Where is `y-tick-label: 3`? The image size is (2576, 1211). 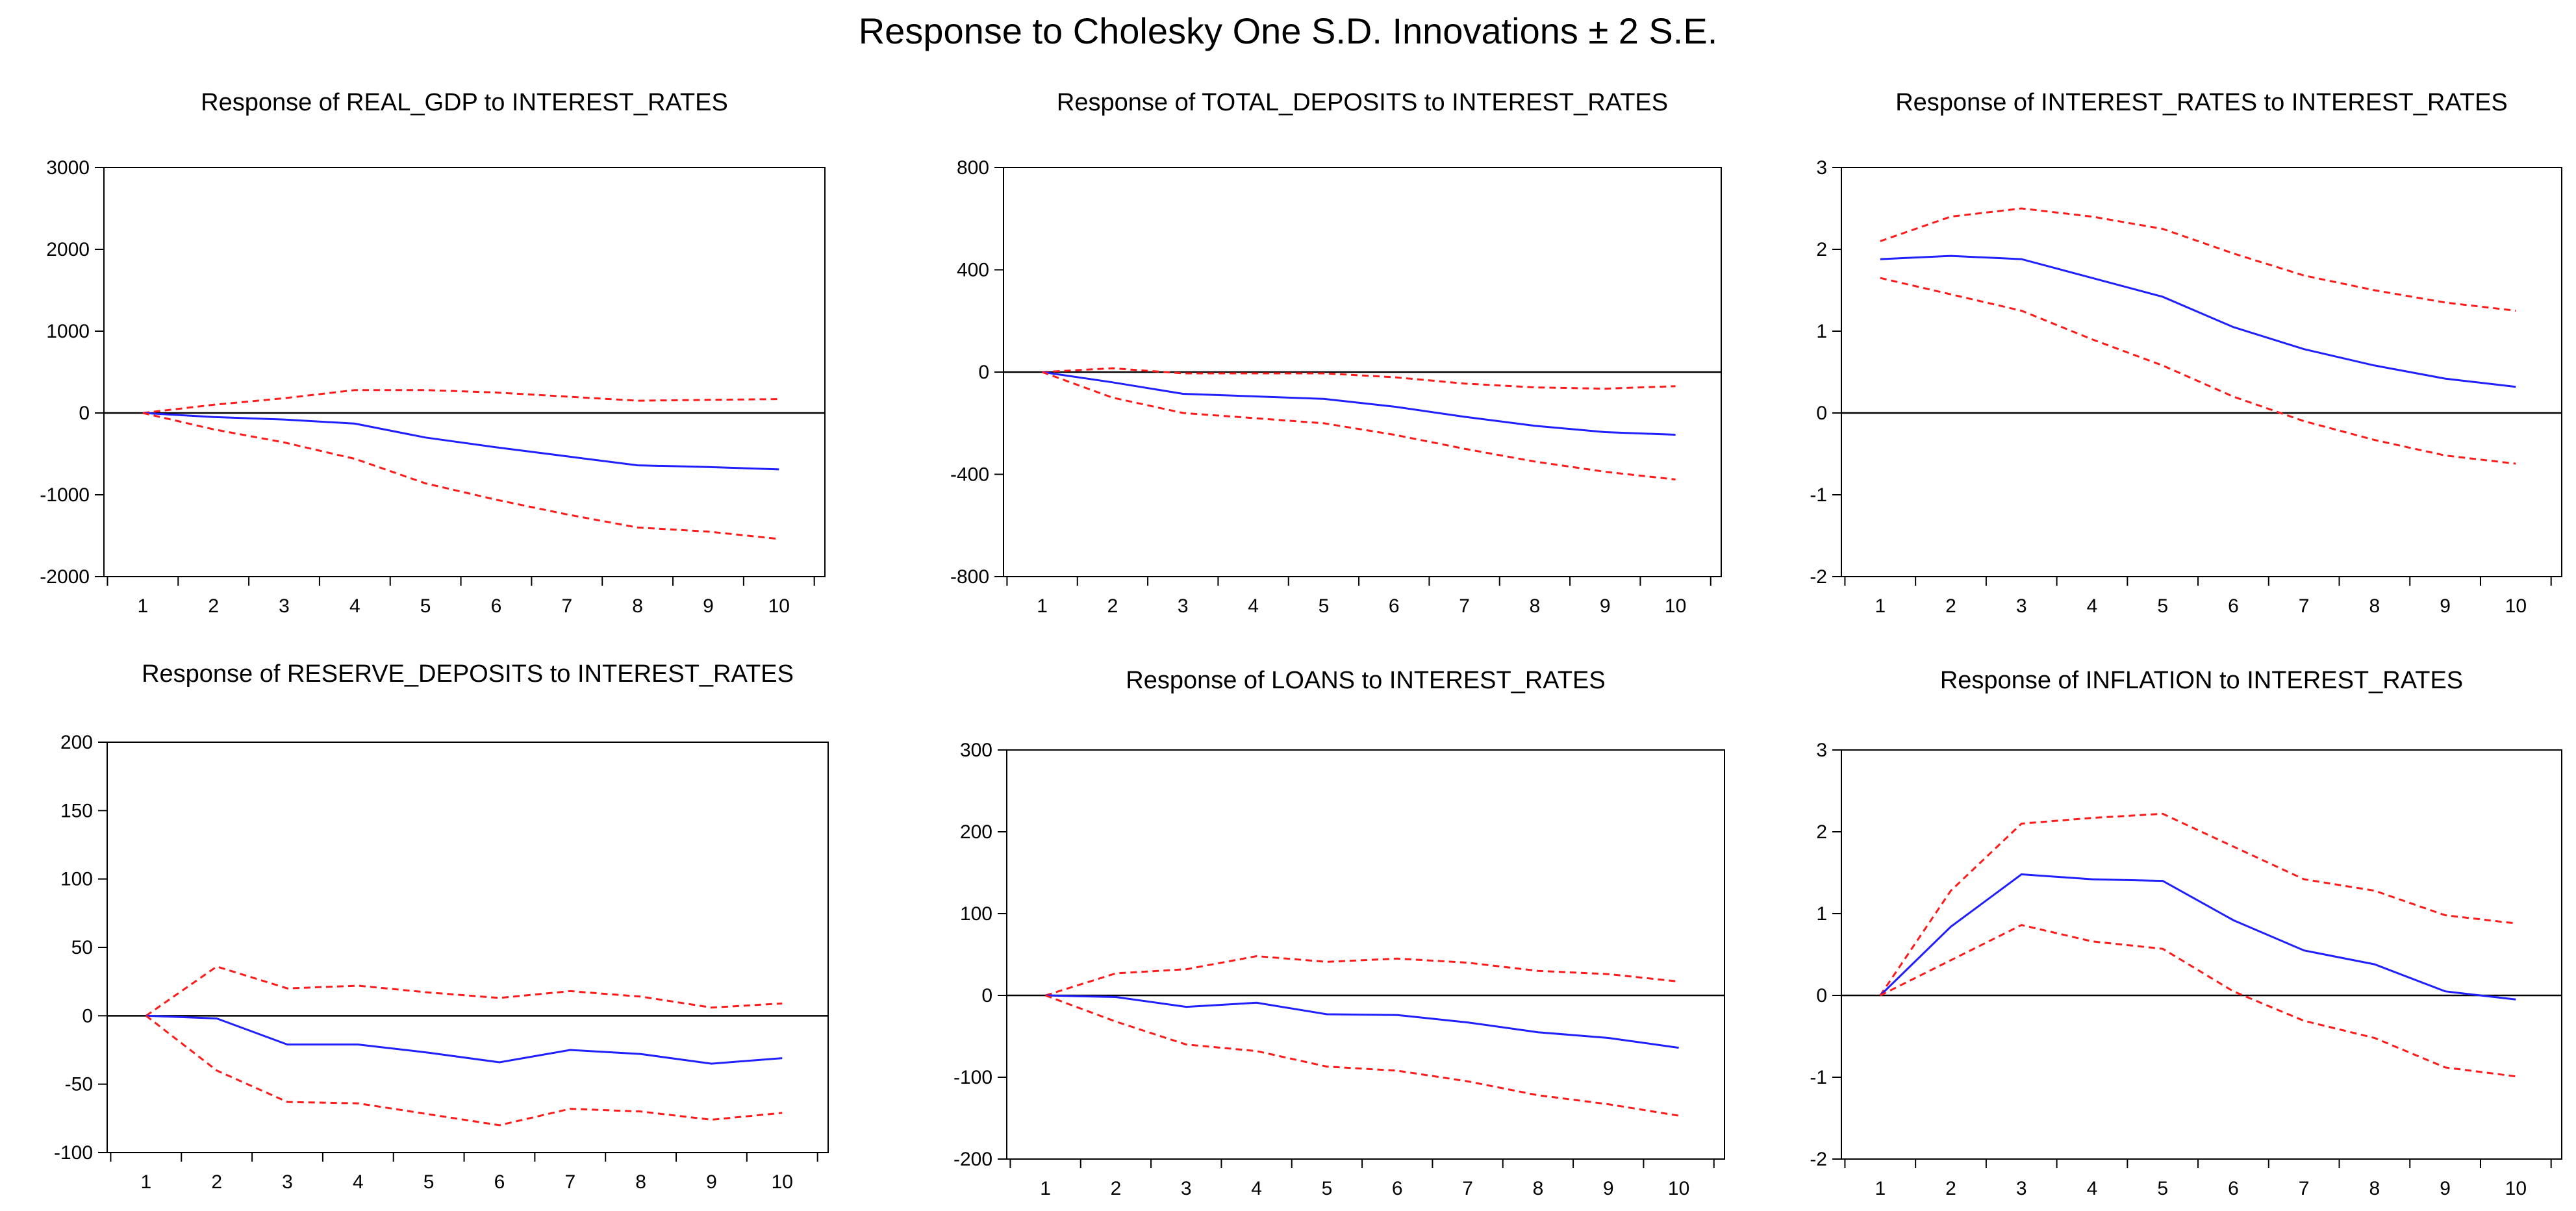
y-tick-label: 3 is located at coordinates (1821, 168).